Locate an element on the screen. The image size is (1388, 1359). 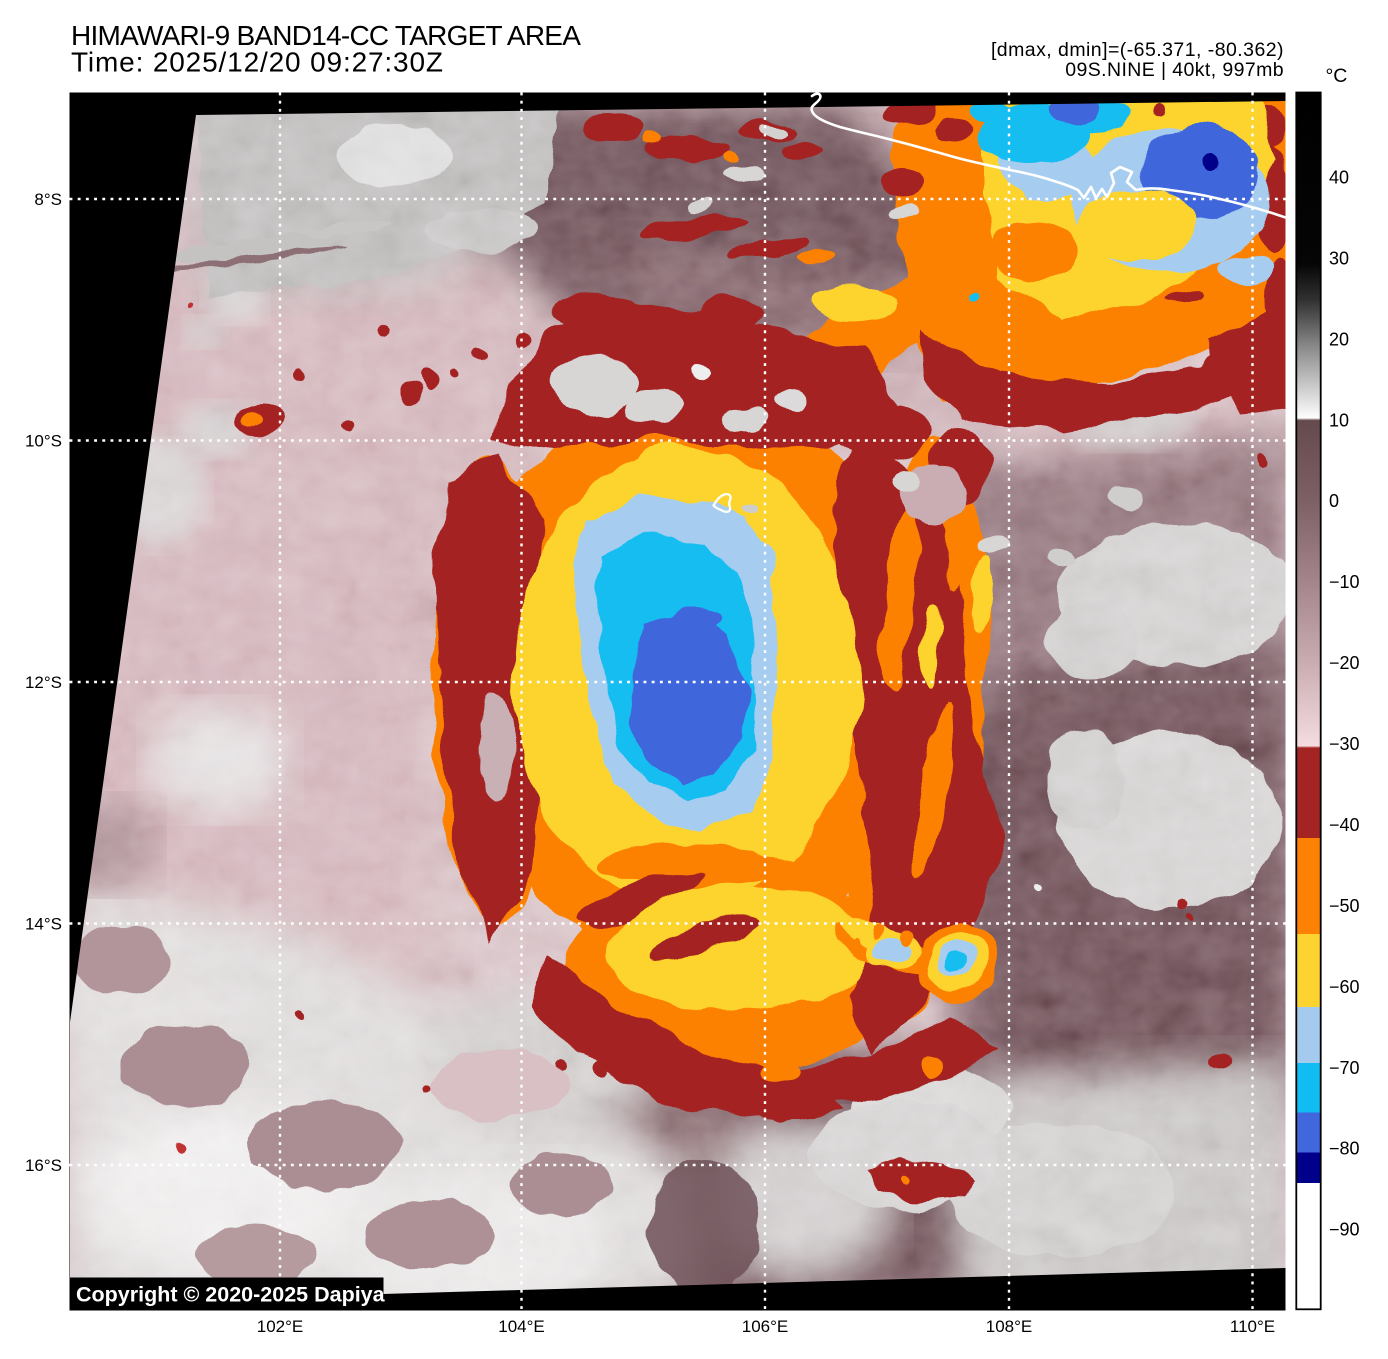
svg-text: 12°S is located at coordinates (43, 682).